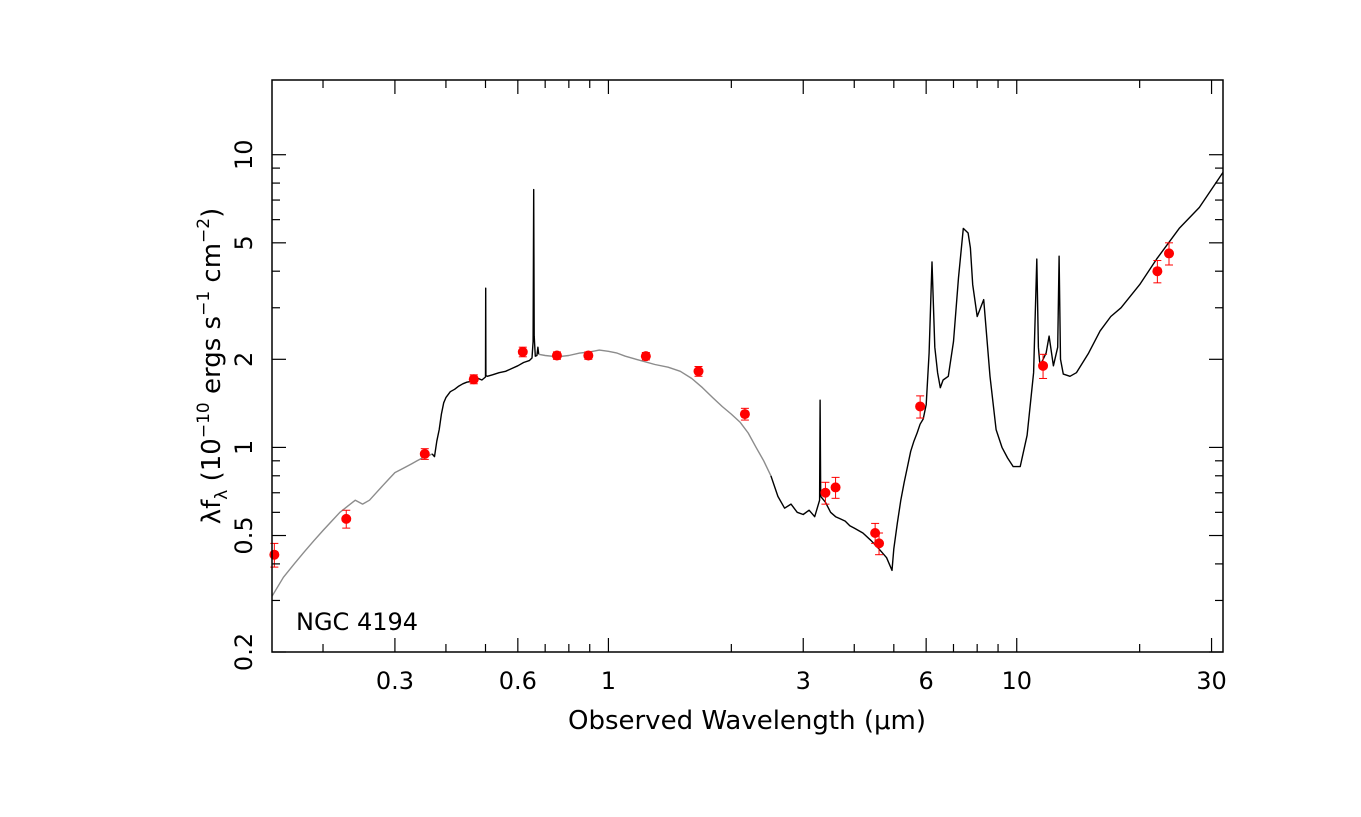 This screenshot has width=1361, height=817. What do you see at coordinates (244, 359) in the screenshot?
I see `y-tick-label: 2` at bounding box center [244, 359].